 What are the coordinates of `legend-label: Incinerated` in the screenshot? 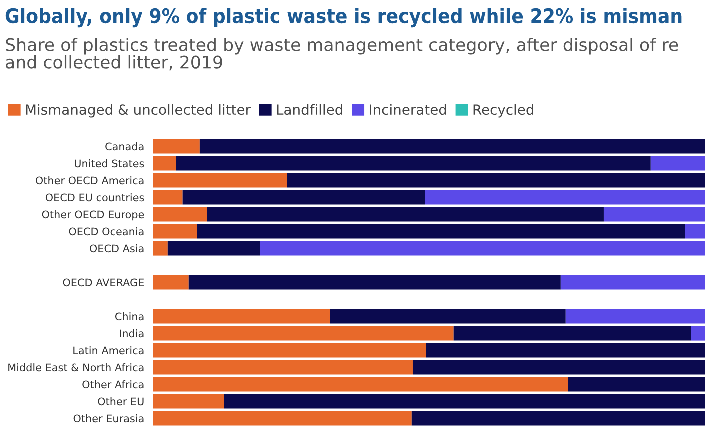 It's located at (408, 110).